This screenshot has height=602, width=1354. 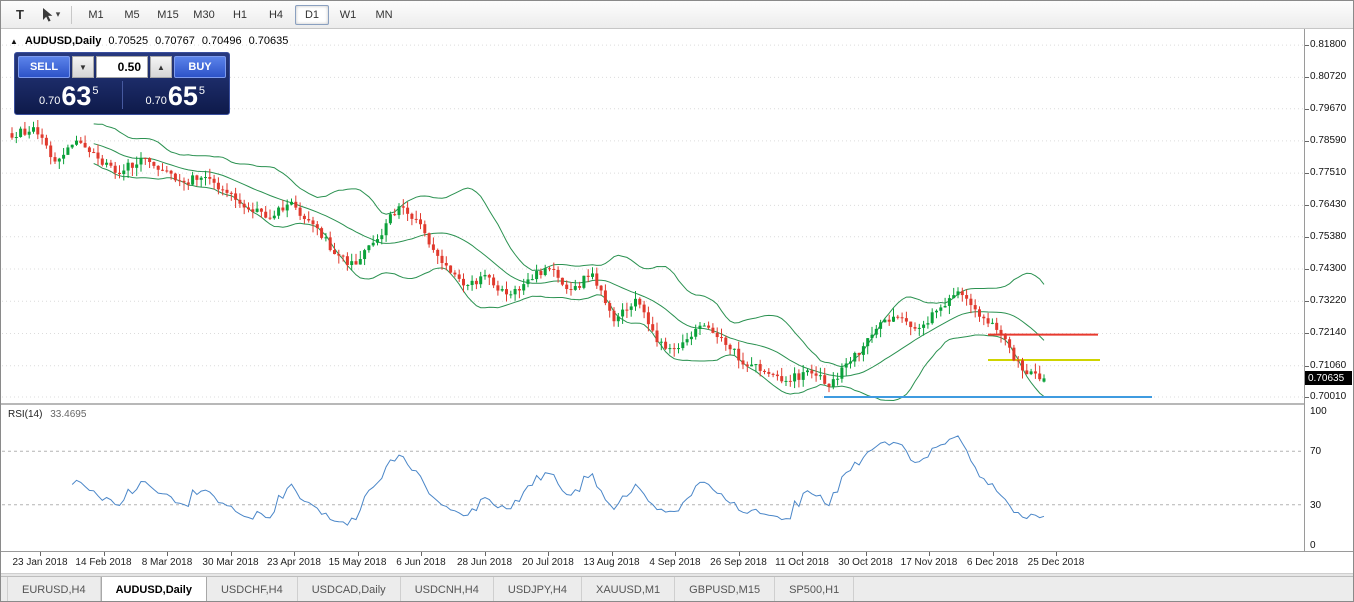 I want to click on bottom-strip, so click(x=677, y=574).